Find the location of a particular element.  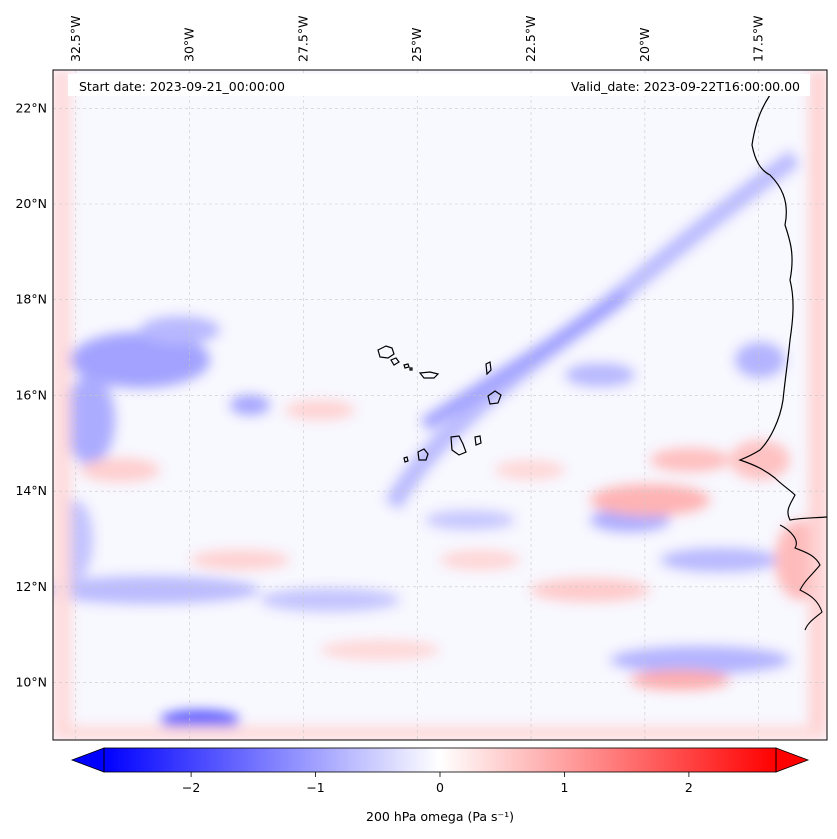

lon-tick-label: 20°W is located at coordinates (644, 44).